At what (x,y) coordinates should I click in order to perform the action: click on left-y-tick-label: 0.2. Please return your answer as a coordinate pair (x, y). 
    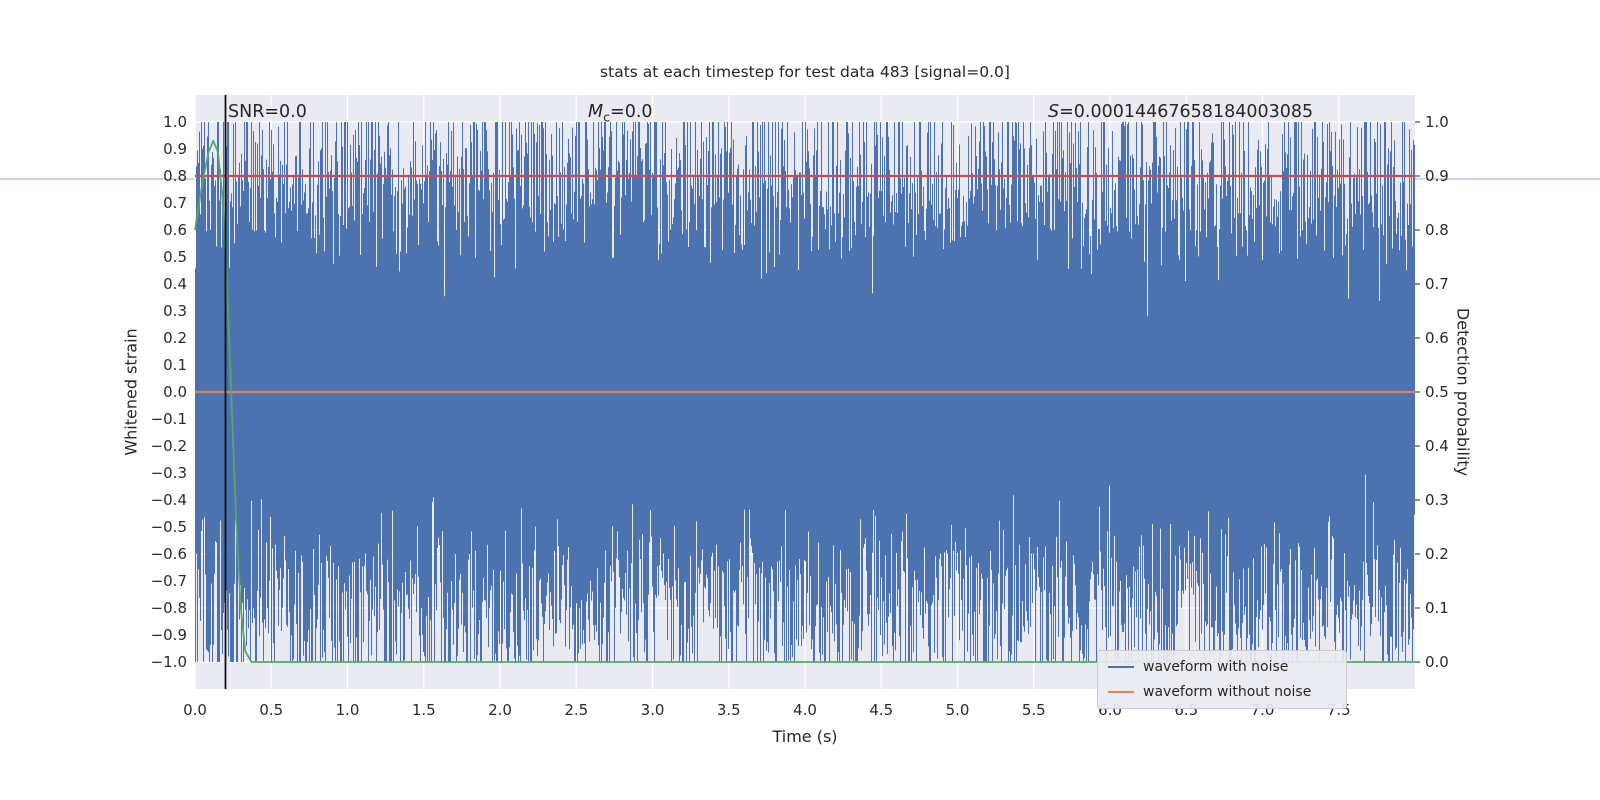
    Looking at the image, I should click on (175, 338).